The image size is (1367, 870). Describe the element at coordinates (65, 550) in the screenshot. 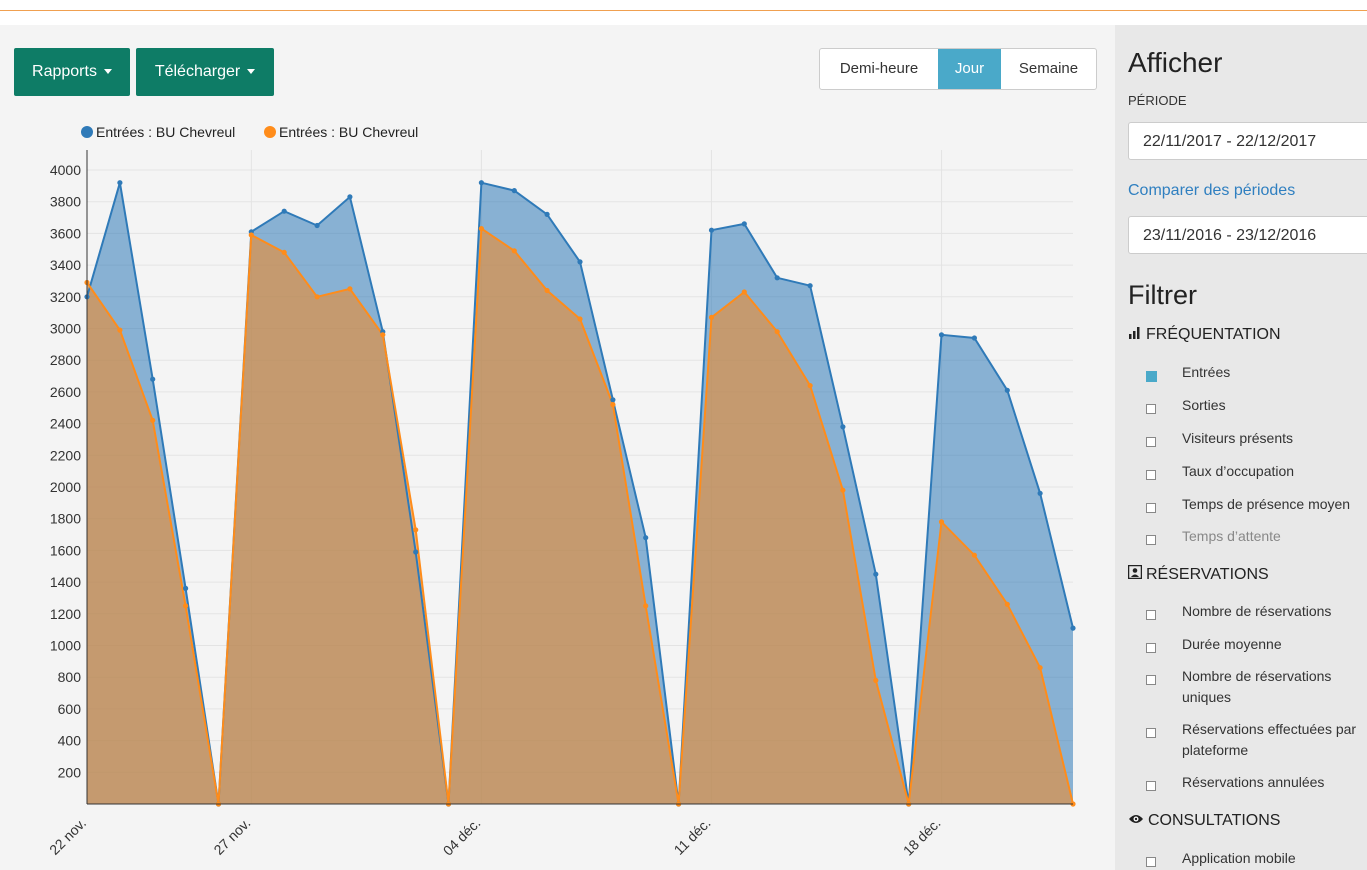

I see `y-tick-label: 1600` at that location.